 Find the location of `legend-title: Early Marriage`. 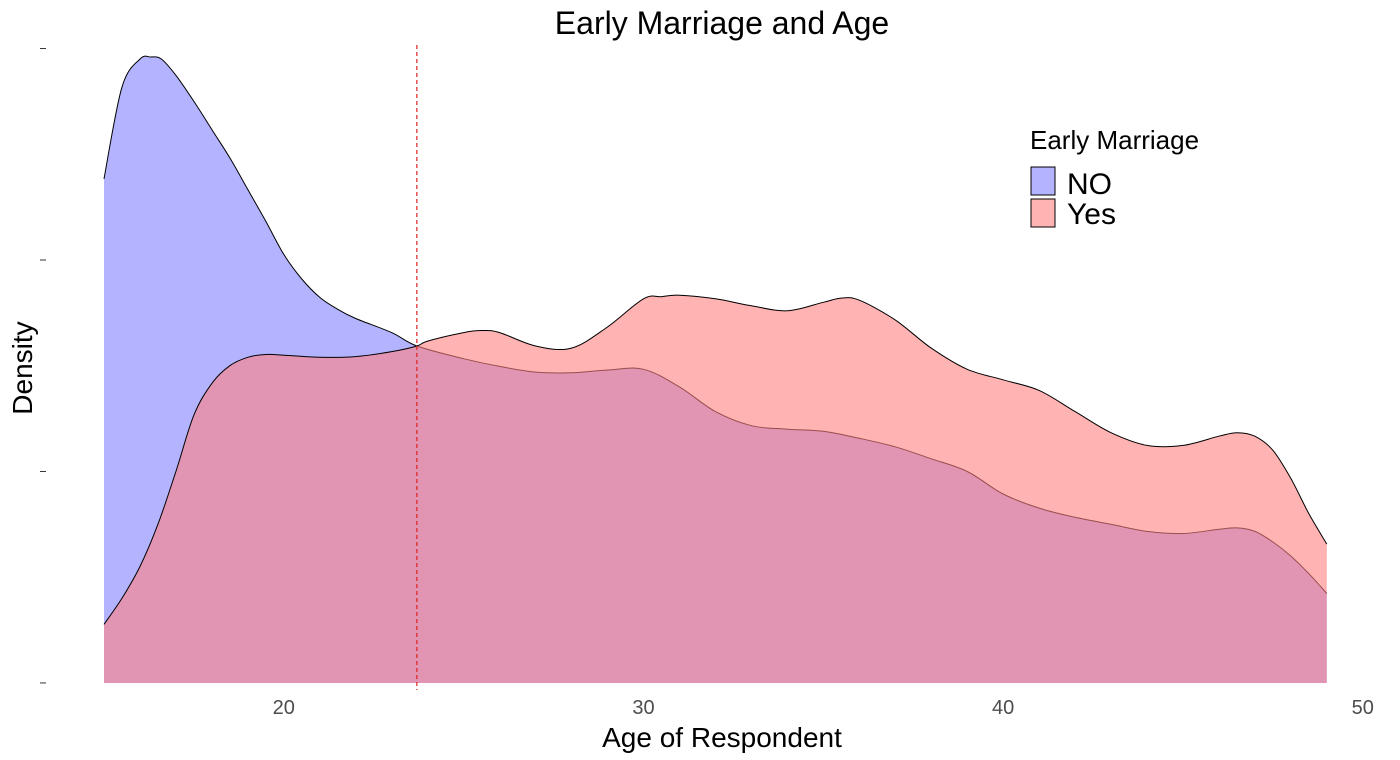

legend-title: Early Marriage is located at coordinates (1114, 140).